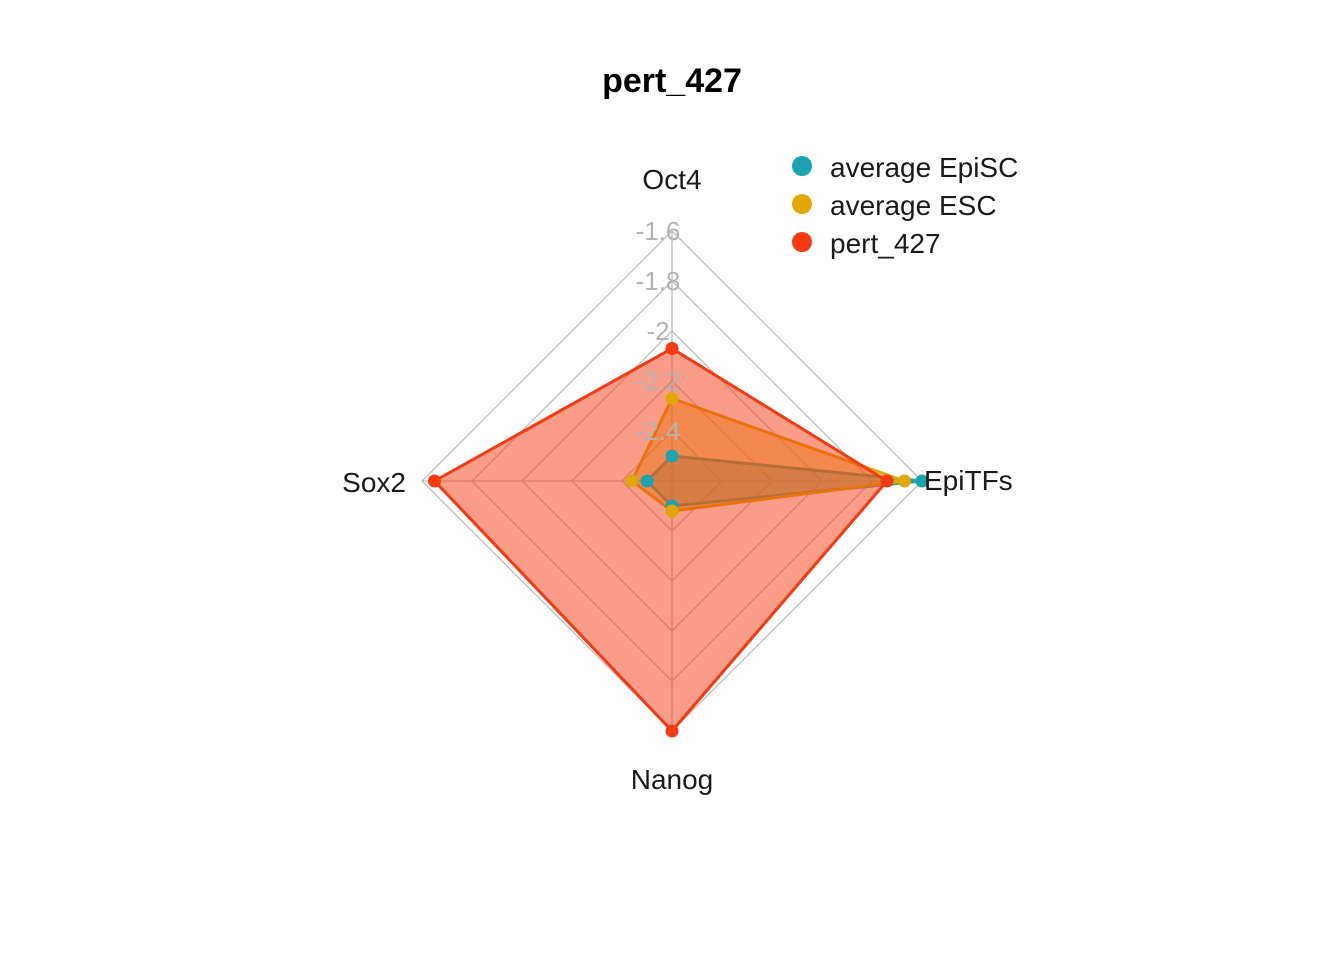 The image size is (1344, 960). I want to click on radial-tick-label: -2, so click(657, 331).